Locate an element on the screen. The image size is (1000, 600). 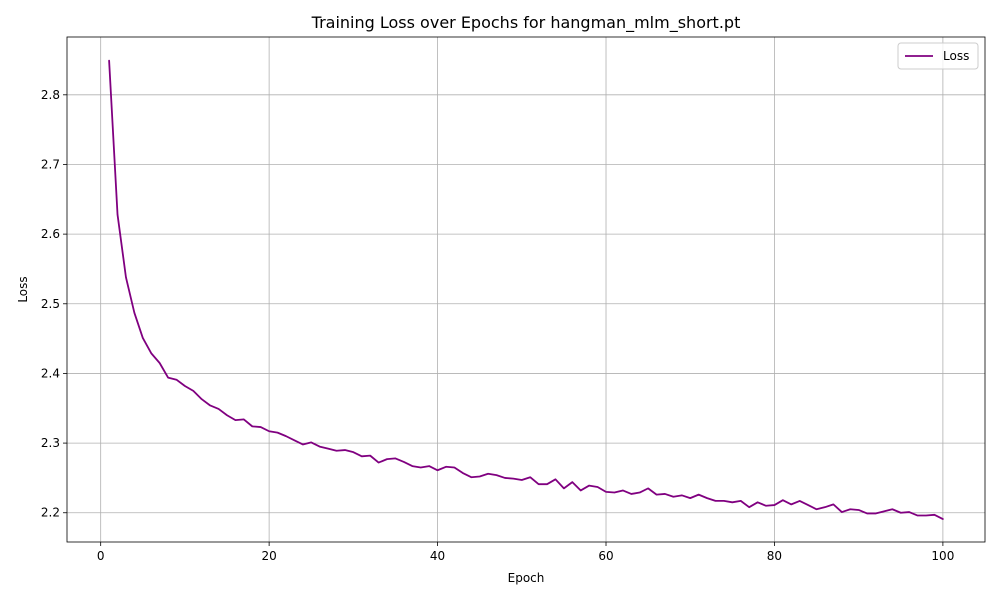
x-axis-label: Epoch is located at coordinates (526, 578).